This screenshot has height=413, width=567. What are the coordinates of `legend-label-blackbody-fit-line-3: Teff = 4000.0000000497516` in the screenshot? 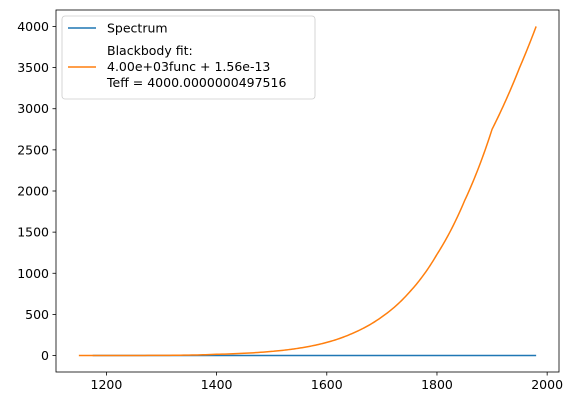 It's located at (196, 82).